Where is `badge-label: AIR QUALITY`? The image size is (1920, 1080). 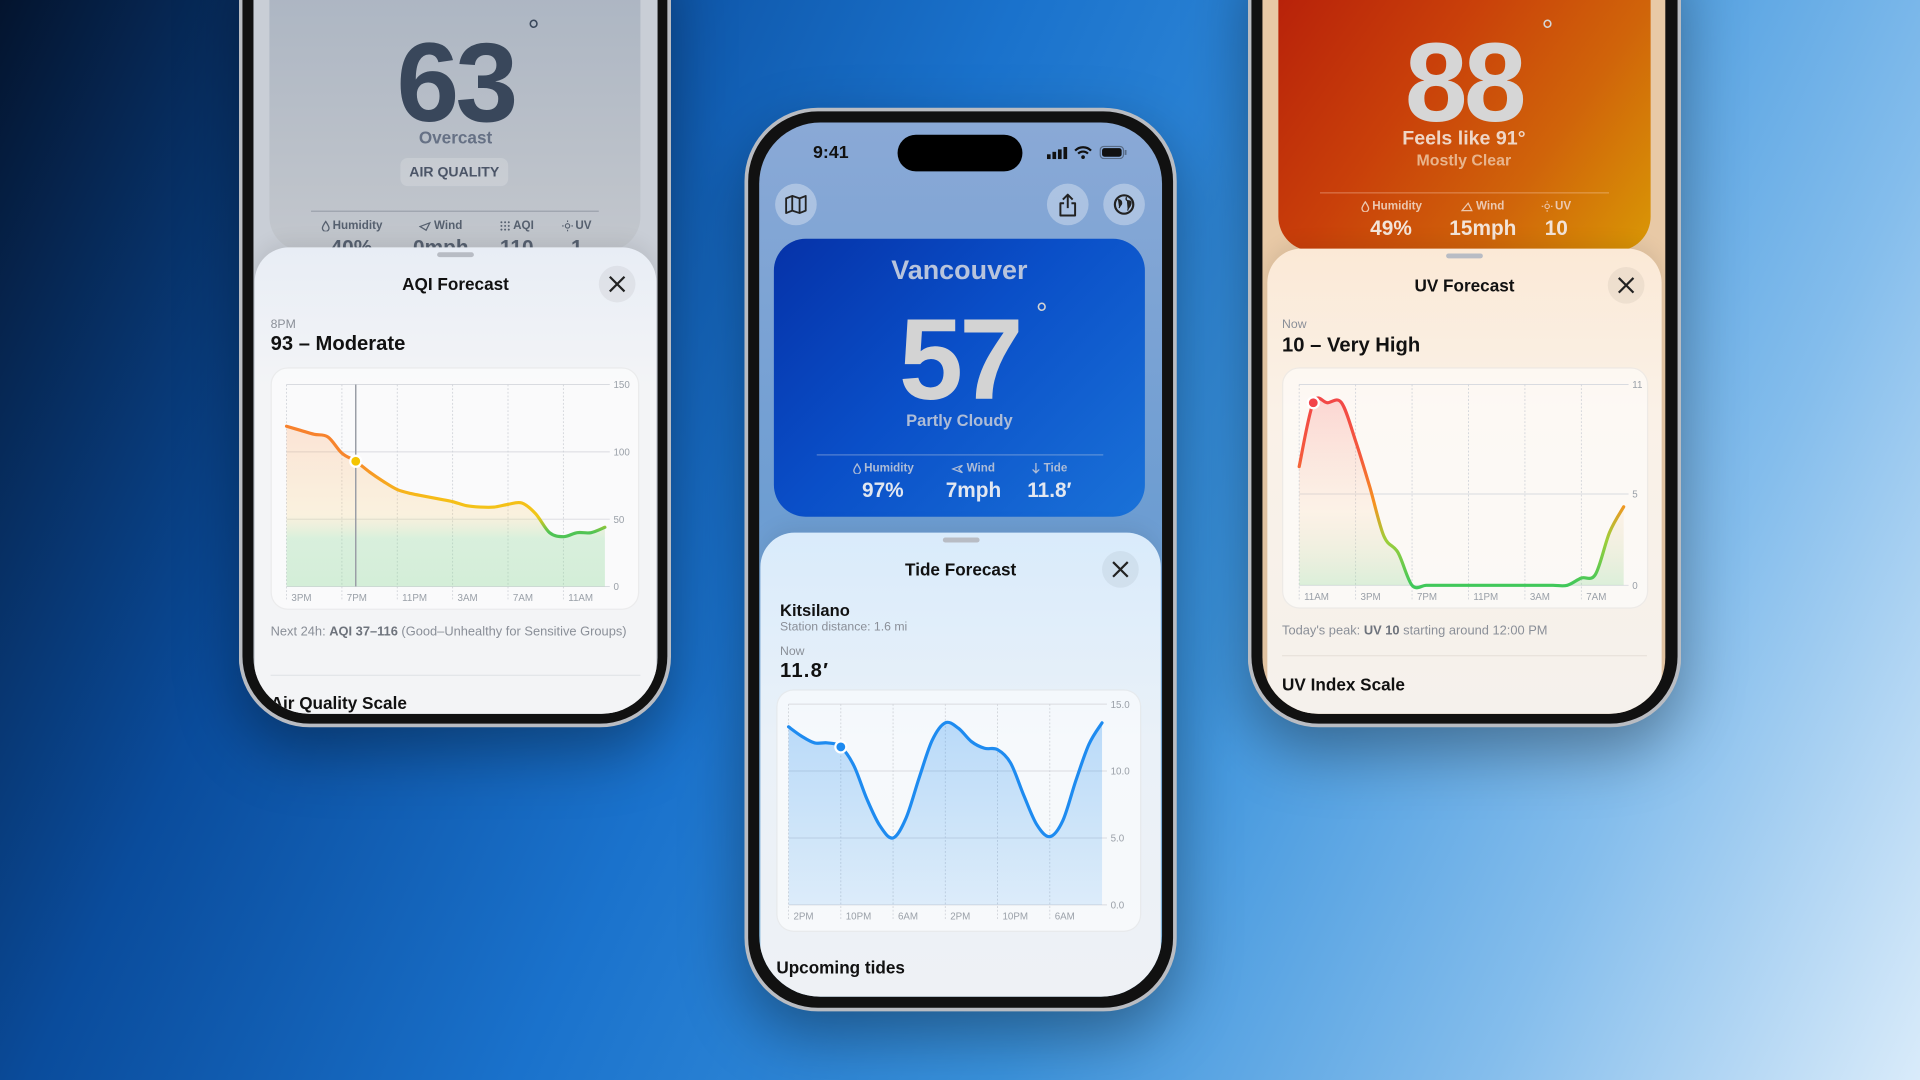
badge-label: AIR QUALITY is located at coordinates (454, 172).